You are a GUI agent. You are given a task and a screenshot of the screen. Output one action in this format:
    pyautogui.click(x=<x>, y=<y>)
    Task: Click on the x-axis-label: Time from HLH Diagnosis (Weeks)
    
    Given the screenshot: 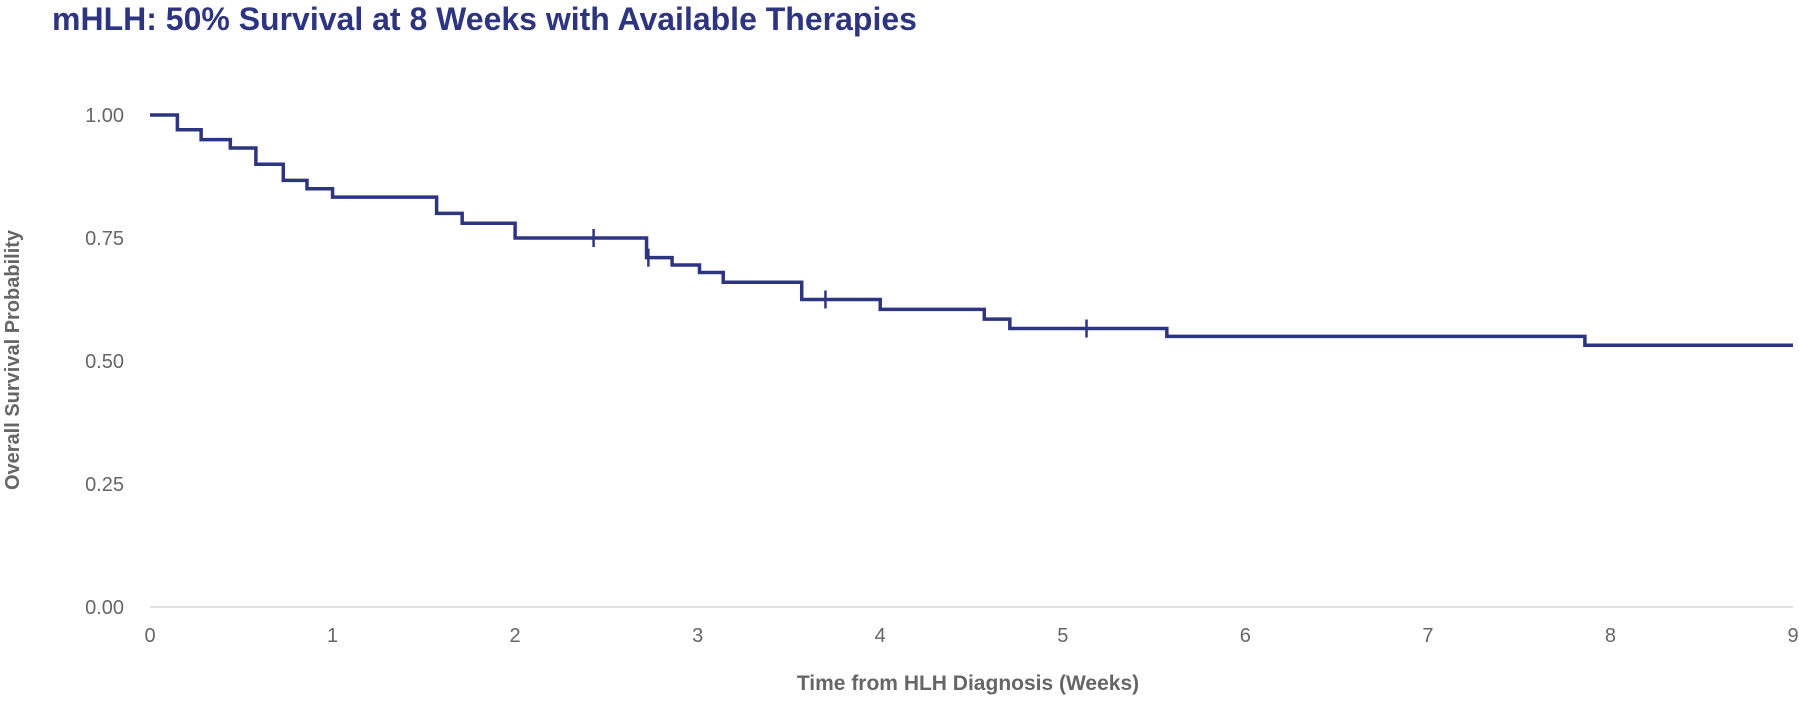 What is the action you would take?
    pyautogui.click(x=968, y=683)
    